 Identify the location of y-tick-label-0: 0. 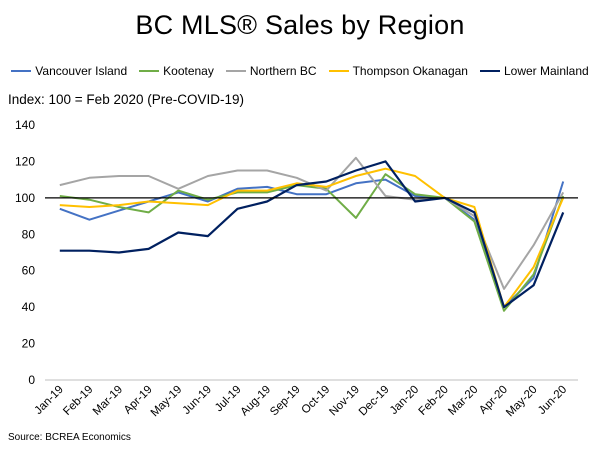
(31, 380).